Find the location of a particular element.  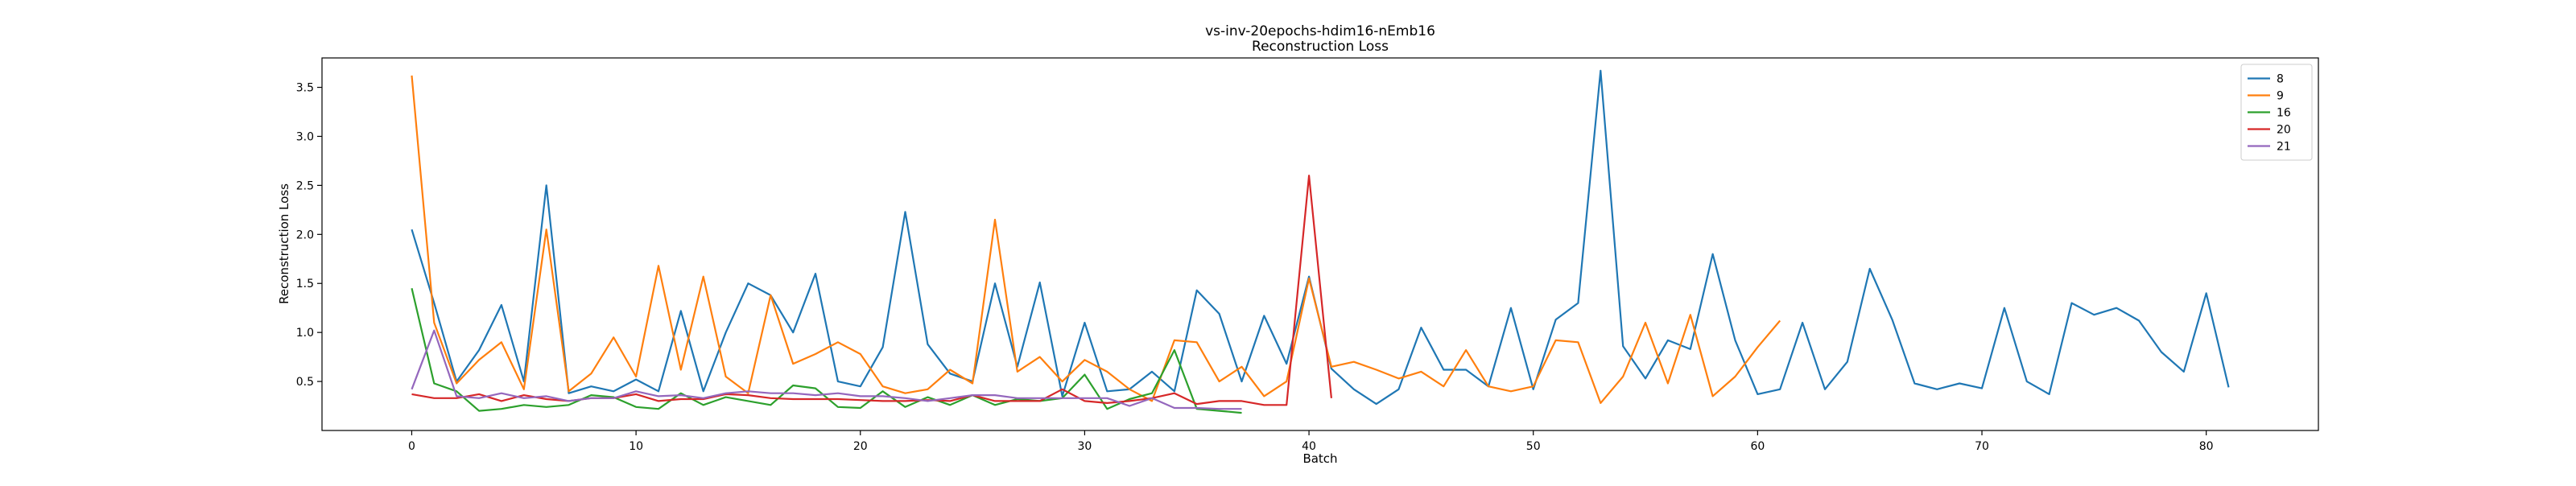

x-tick-label: 40 is located at coordinates (1309, 446).